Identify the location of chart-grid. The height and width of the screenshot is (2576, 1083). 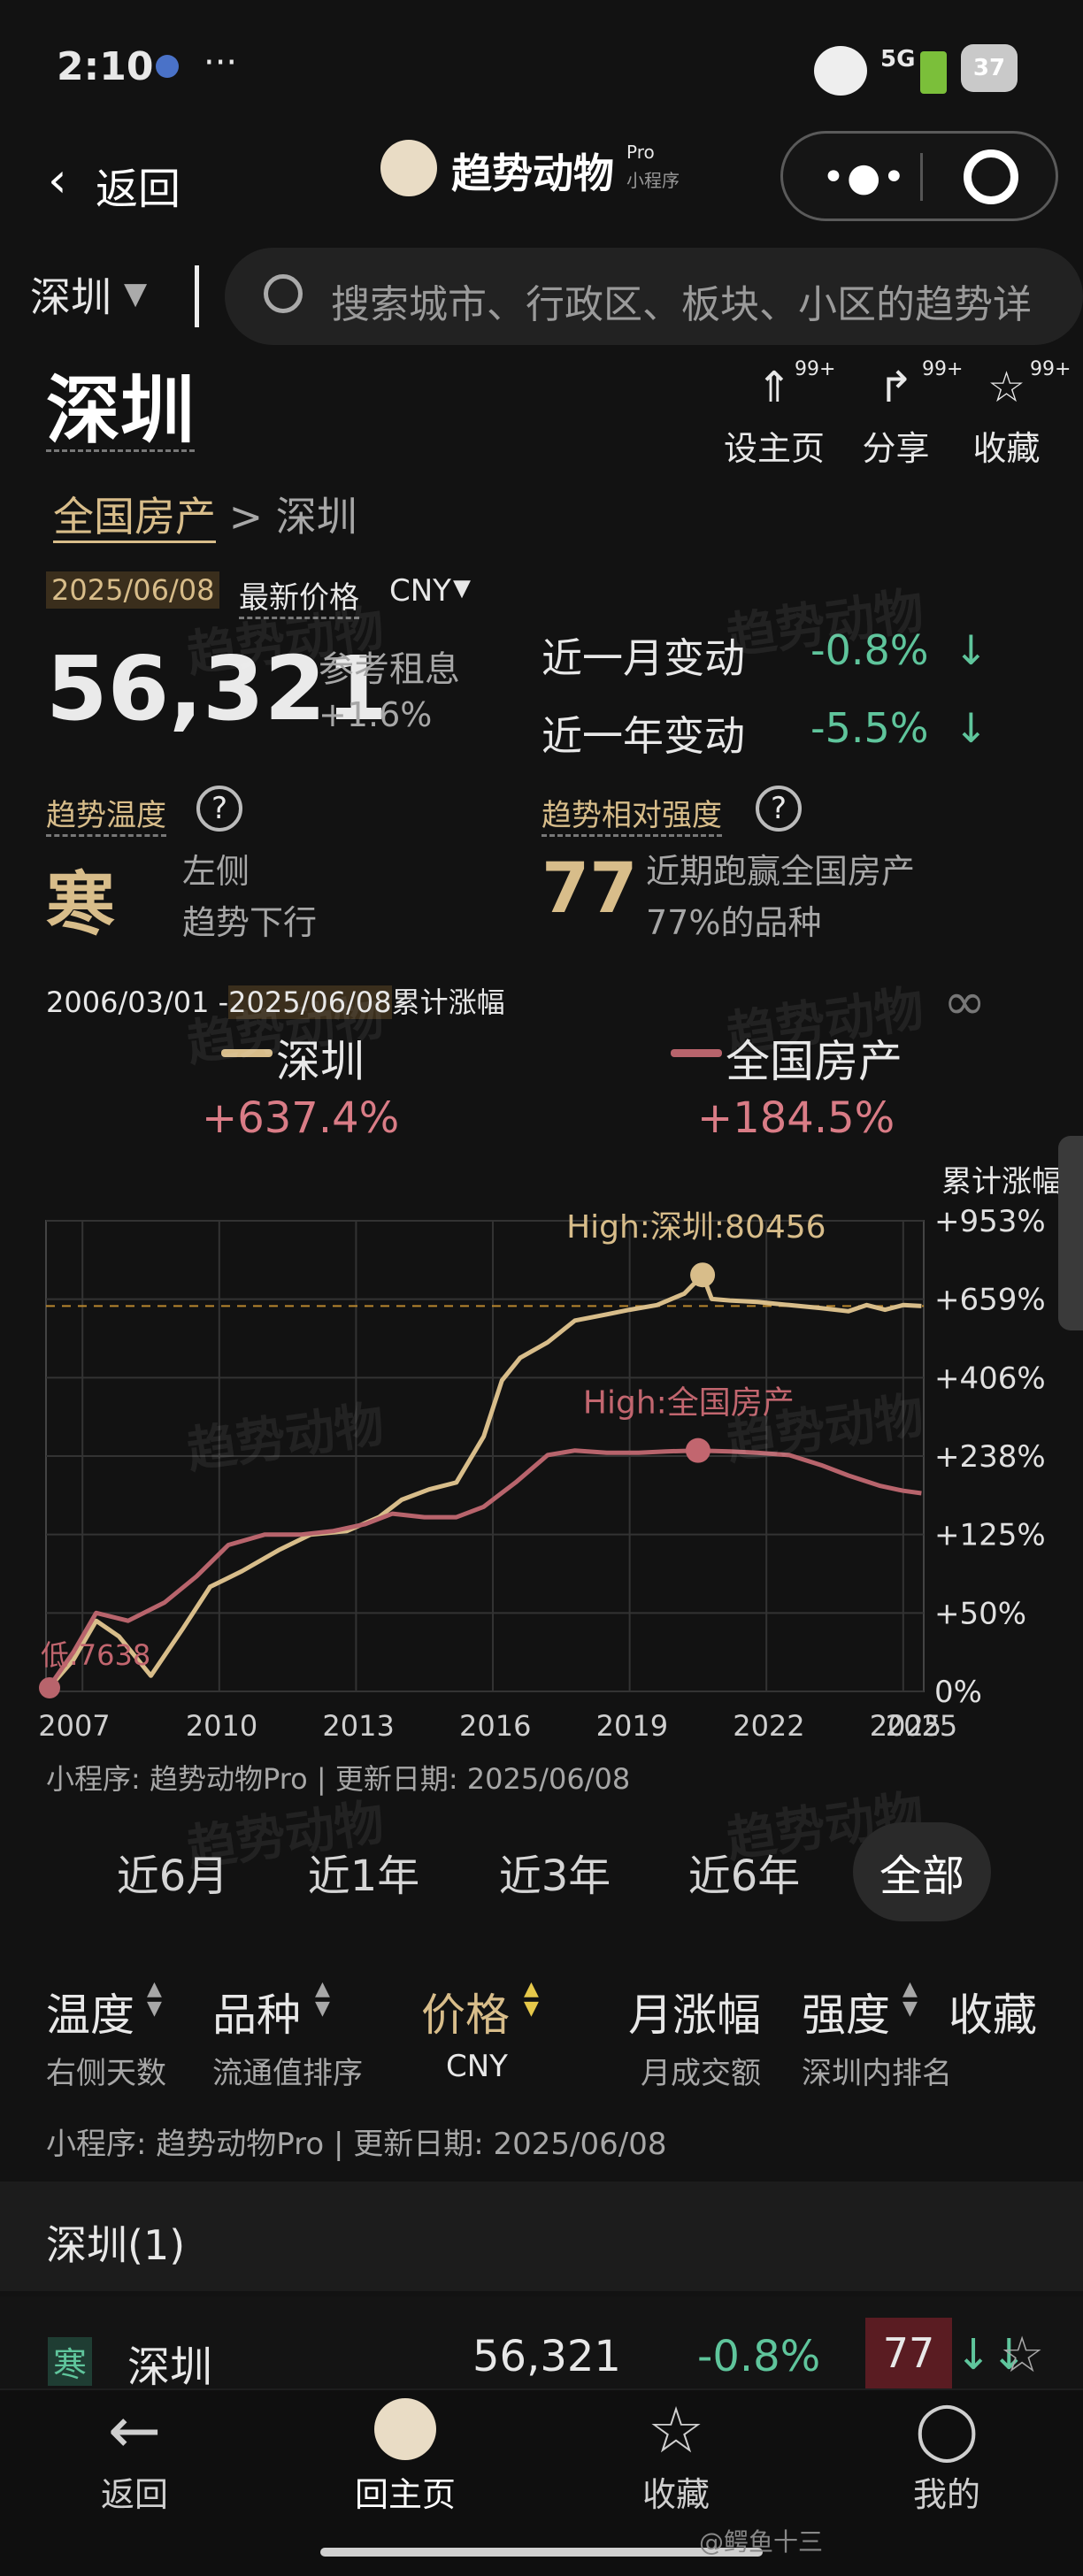
(485, 1456).